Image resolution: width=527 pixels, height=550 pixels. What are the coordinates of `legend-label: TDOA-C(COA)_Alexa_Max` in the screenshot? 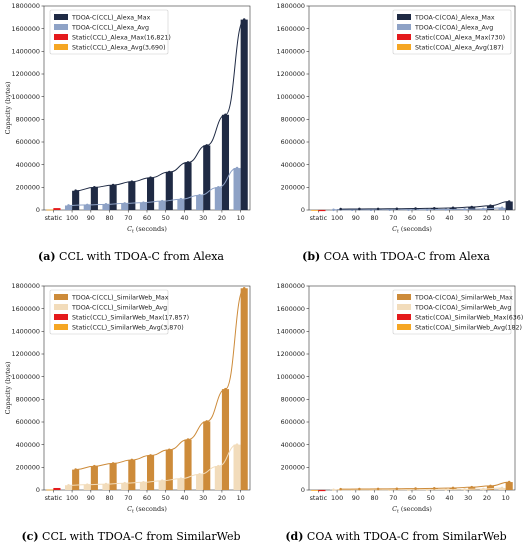 It's located at (454, 17).